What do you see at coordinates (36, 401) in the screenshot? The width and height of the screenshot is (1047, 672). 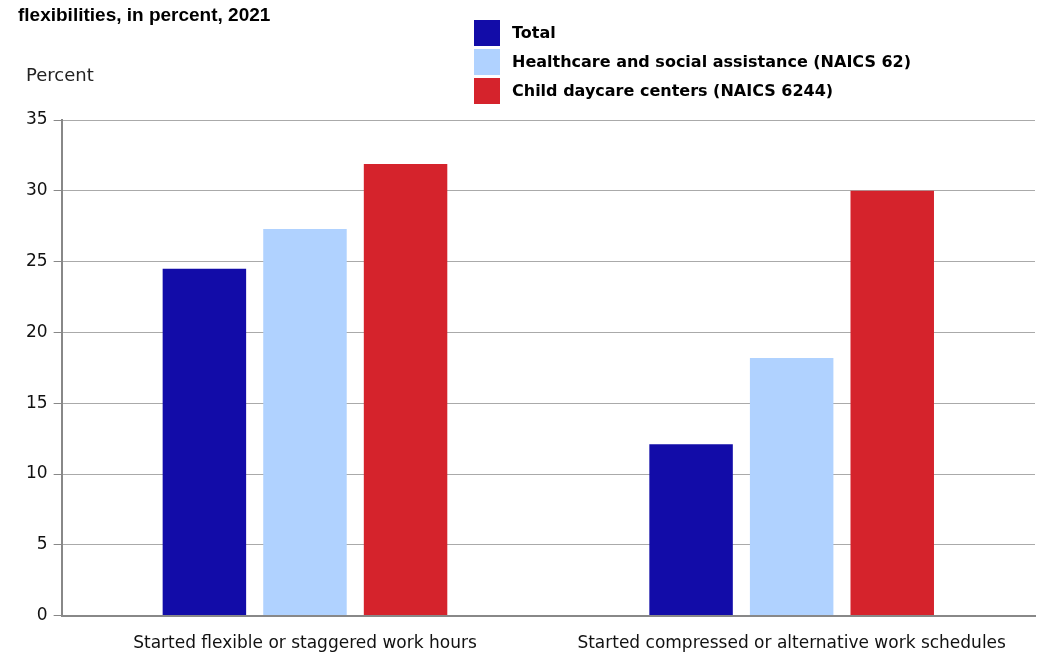 I see `y-tick-label: 15` at bounding box center [36, 401].